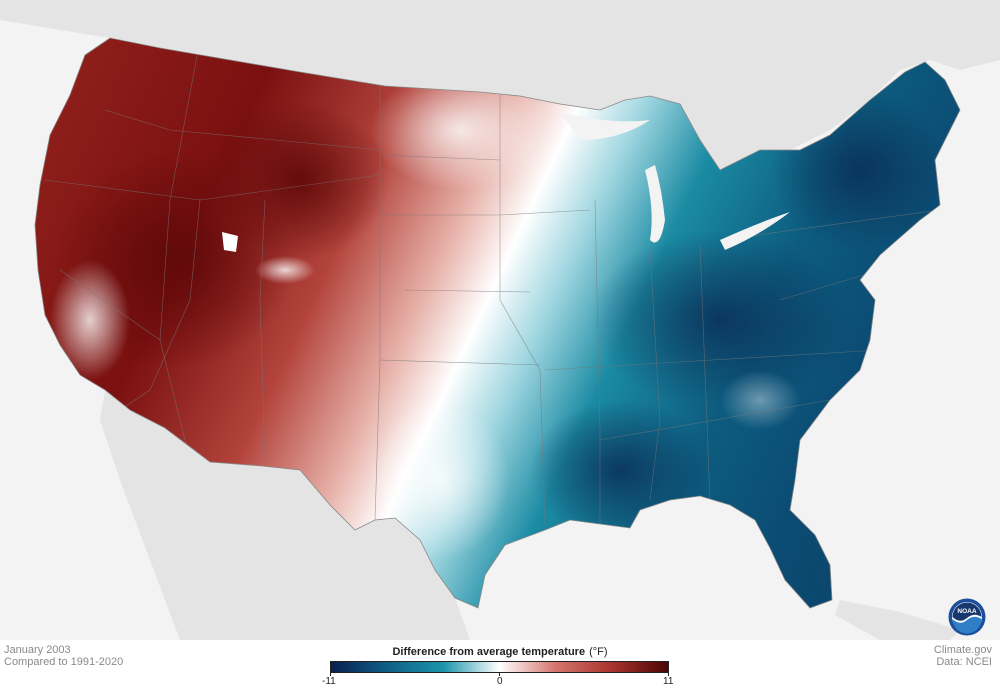 The height and width of the screenshot is (690, 1000). I want to click on mexico-land, so click(285, 515).